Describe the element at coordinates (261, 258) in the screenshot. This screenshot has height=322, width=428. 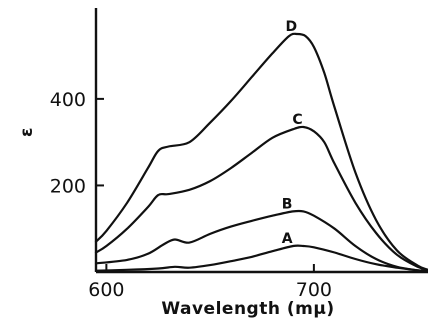
I see `series-a-curve` at that location.